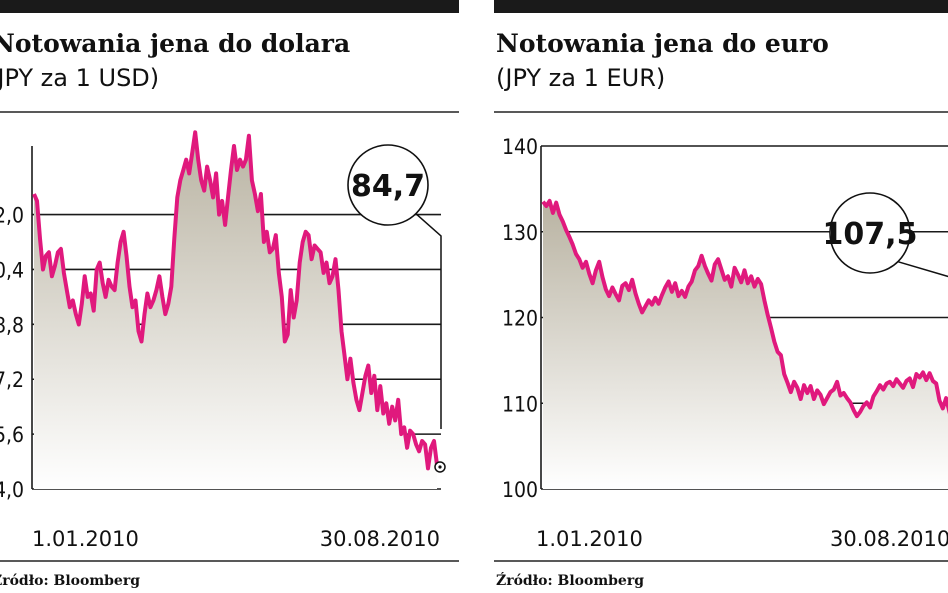  What do you see at coordinates (520, 147) in the screenshot?
I see `y-tick-label: 140` at bounding box center [520, 147].